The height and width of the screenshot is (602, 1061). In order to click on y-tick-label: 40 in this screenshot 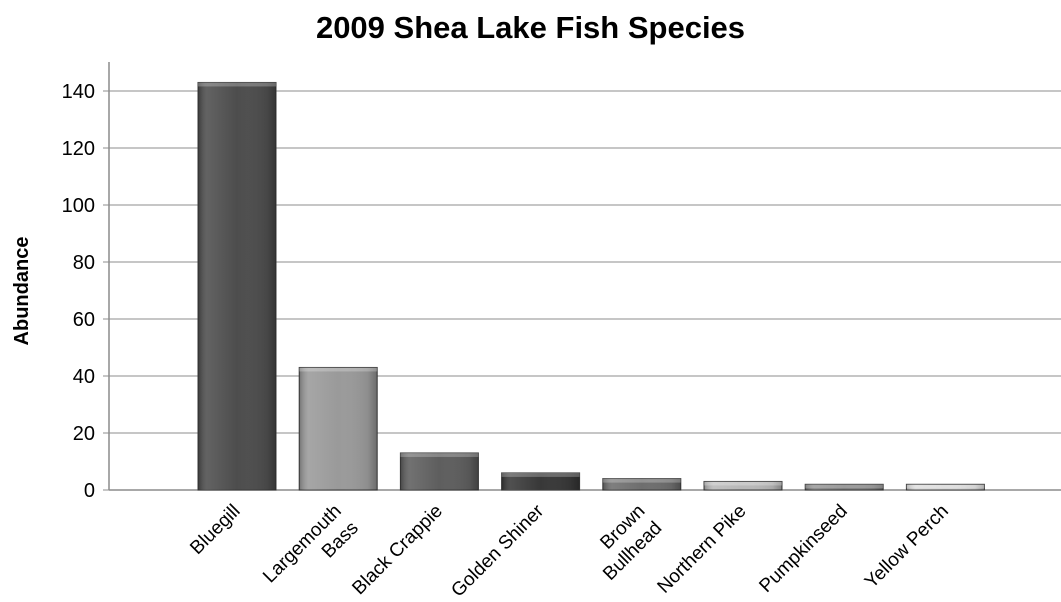, I will do `click(84, 377)`.